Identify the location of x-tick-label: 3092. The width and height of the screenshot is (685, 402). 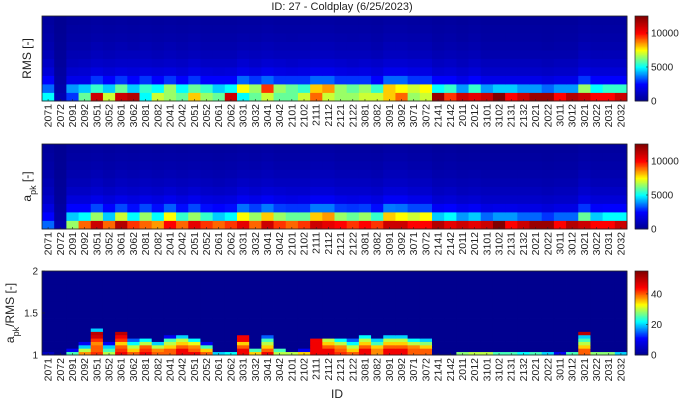
(402, 116).